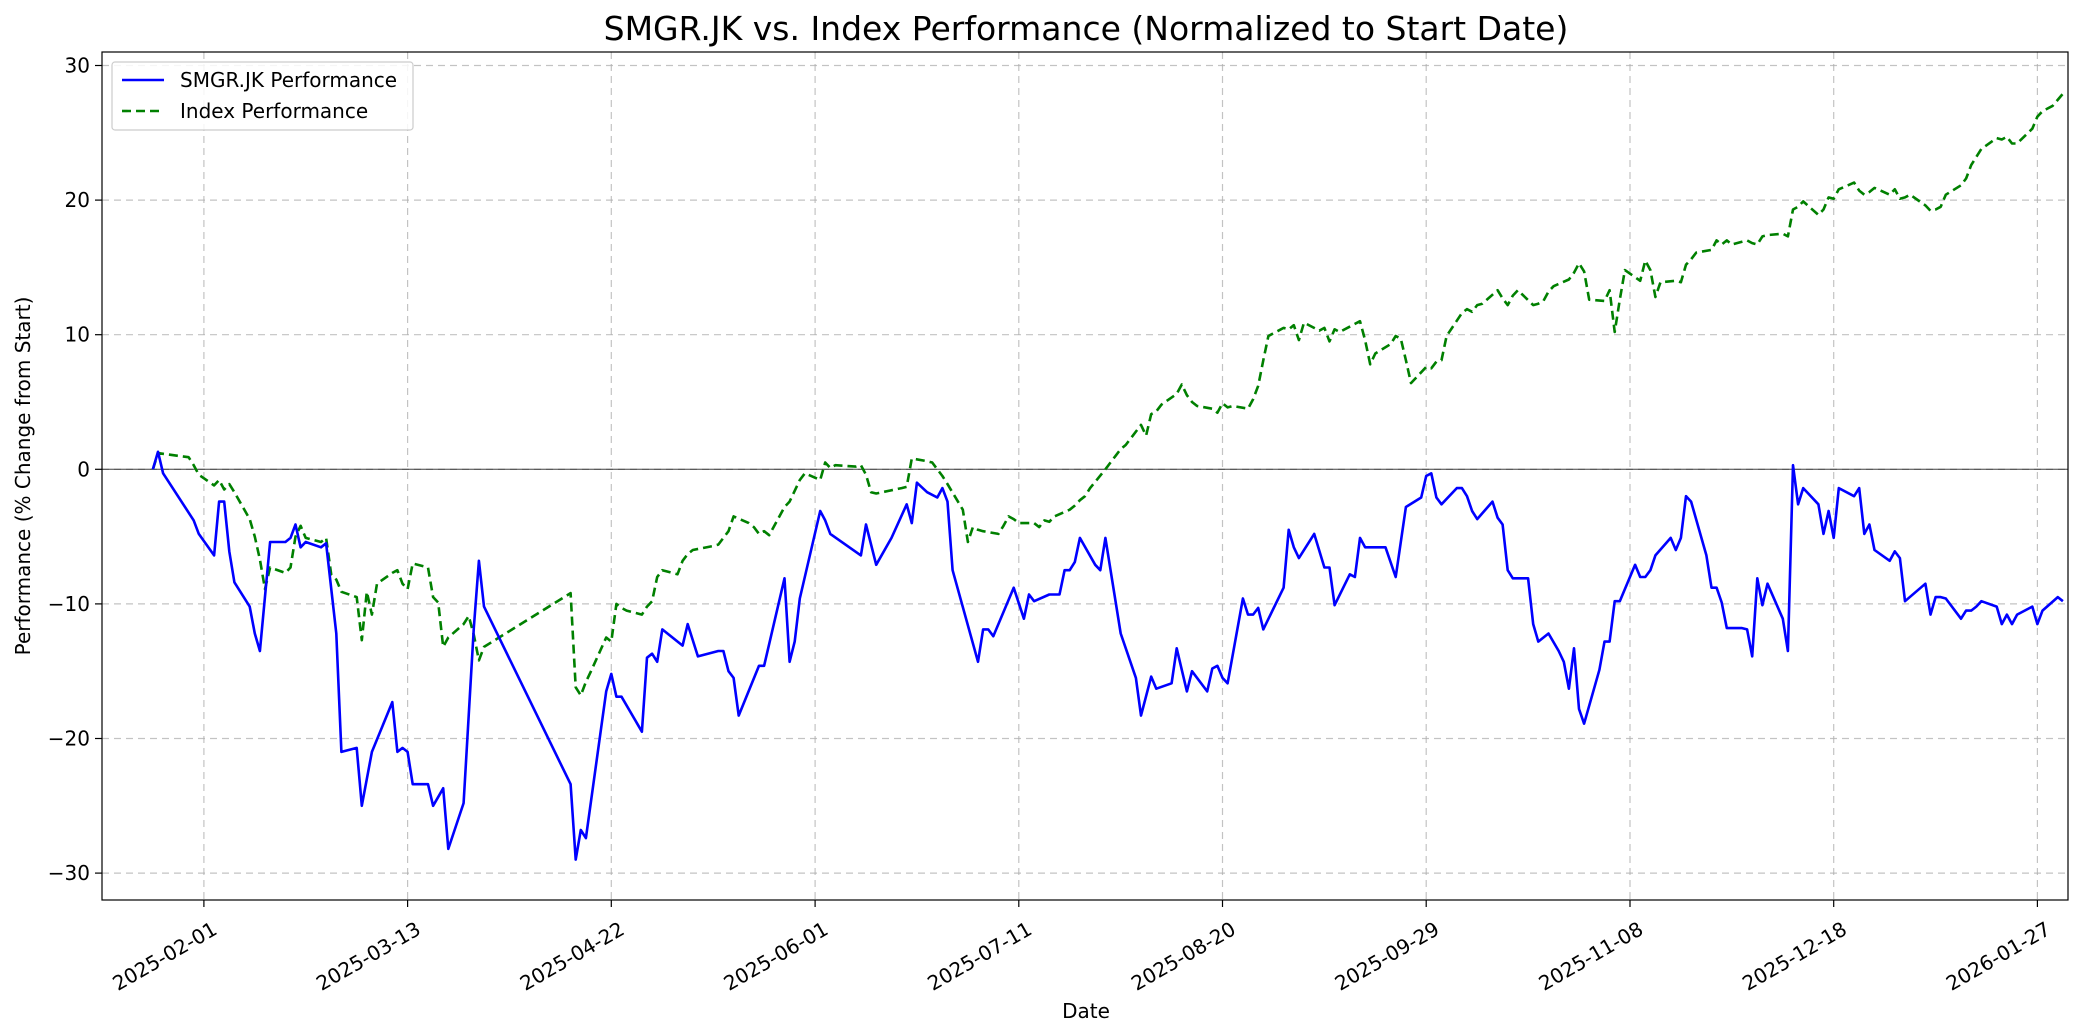  What do you see at coordinates (69, 739) in the screenshot?
I see `y-tick-label: −20` at bounding box center [69, 739].